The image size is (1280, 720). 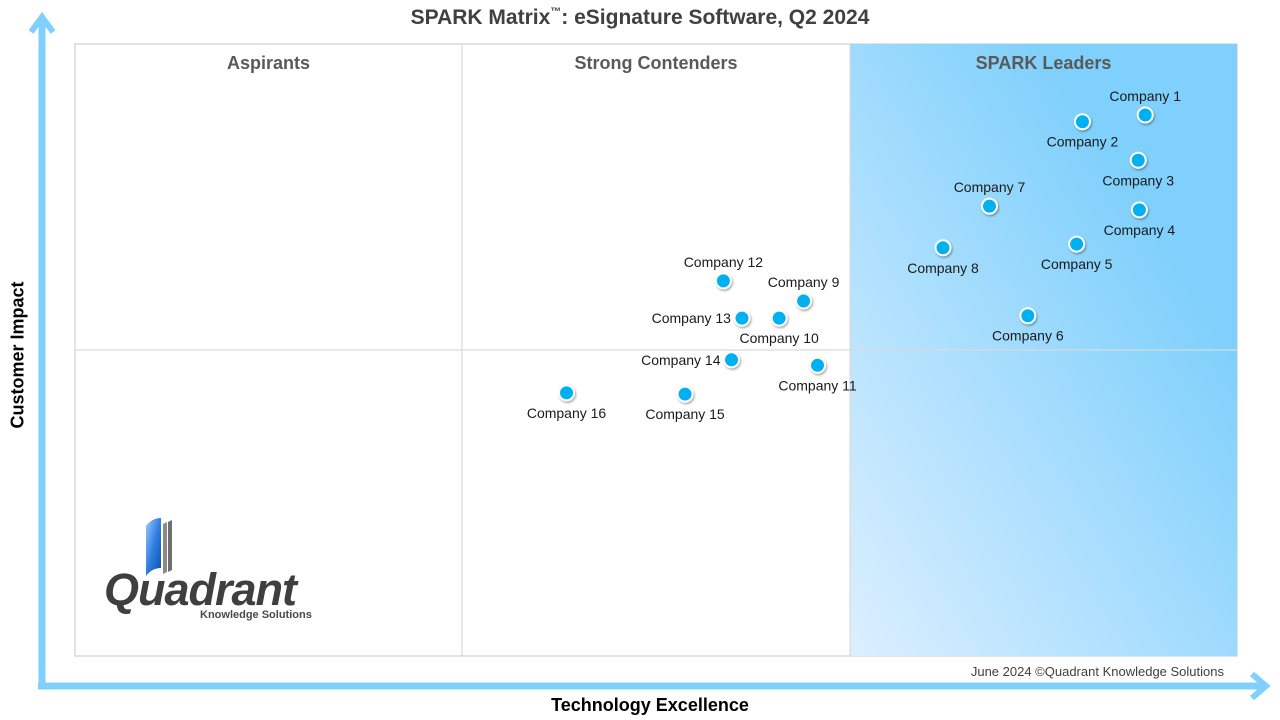 I want to click on data-point-group: Company 15, so click(x=685, y=403).